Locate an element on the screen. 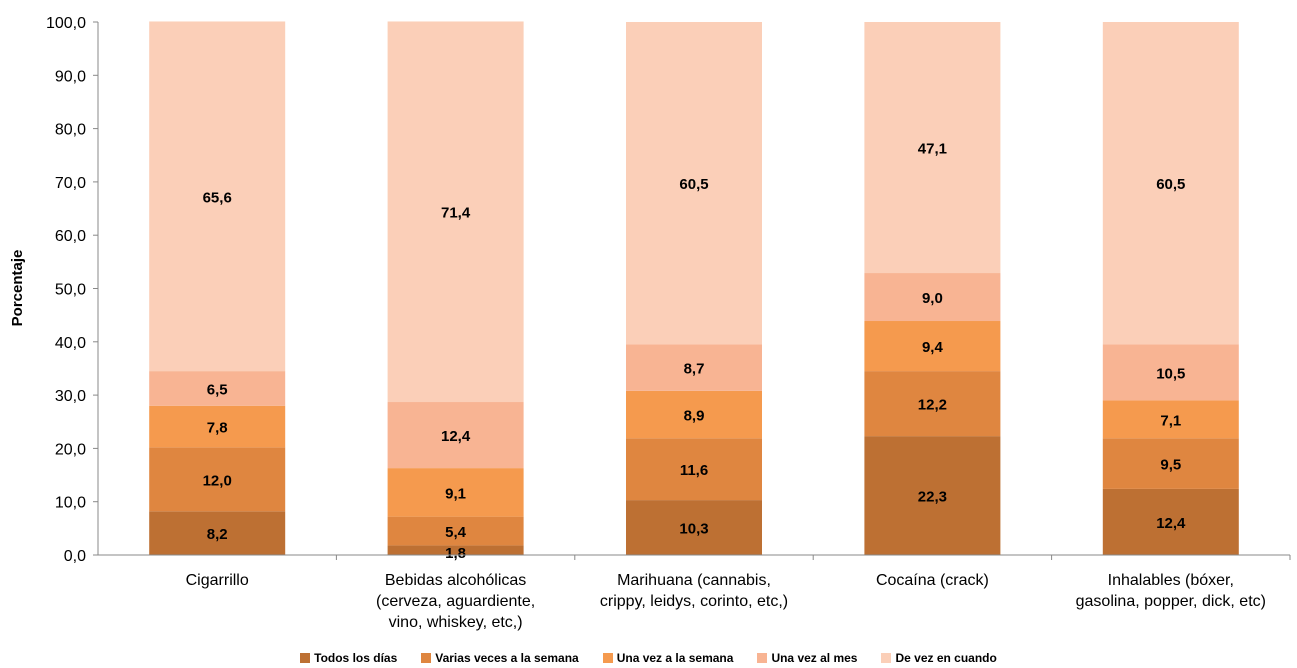  category-label-line: Cigarrillo is located at coordinates (217, 580).